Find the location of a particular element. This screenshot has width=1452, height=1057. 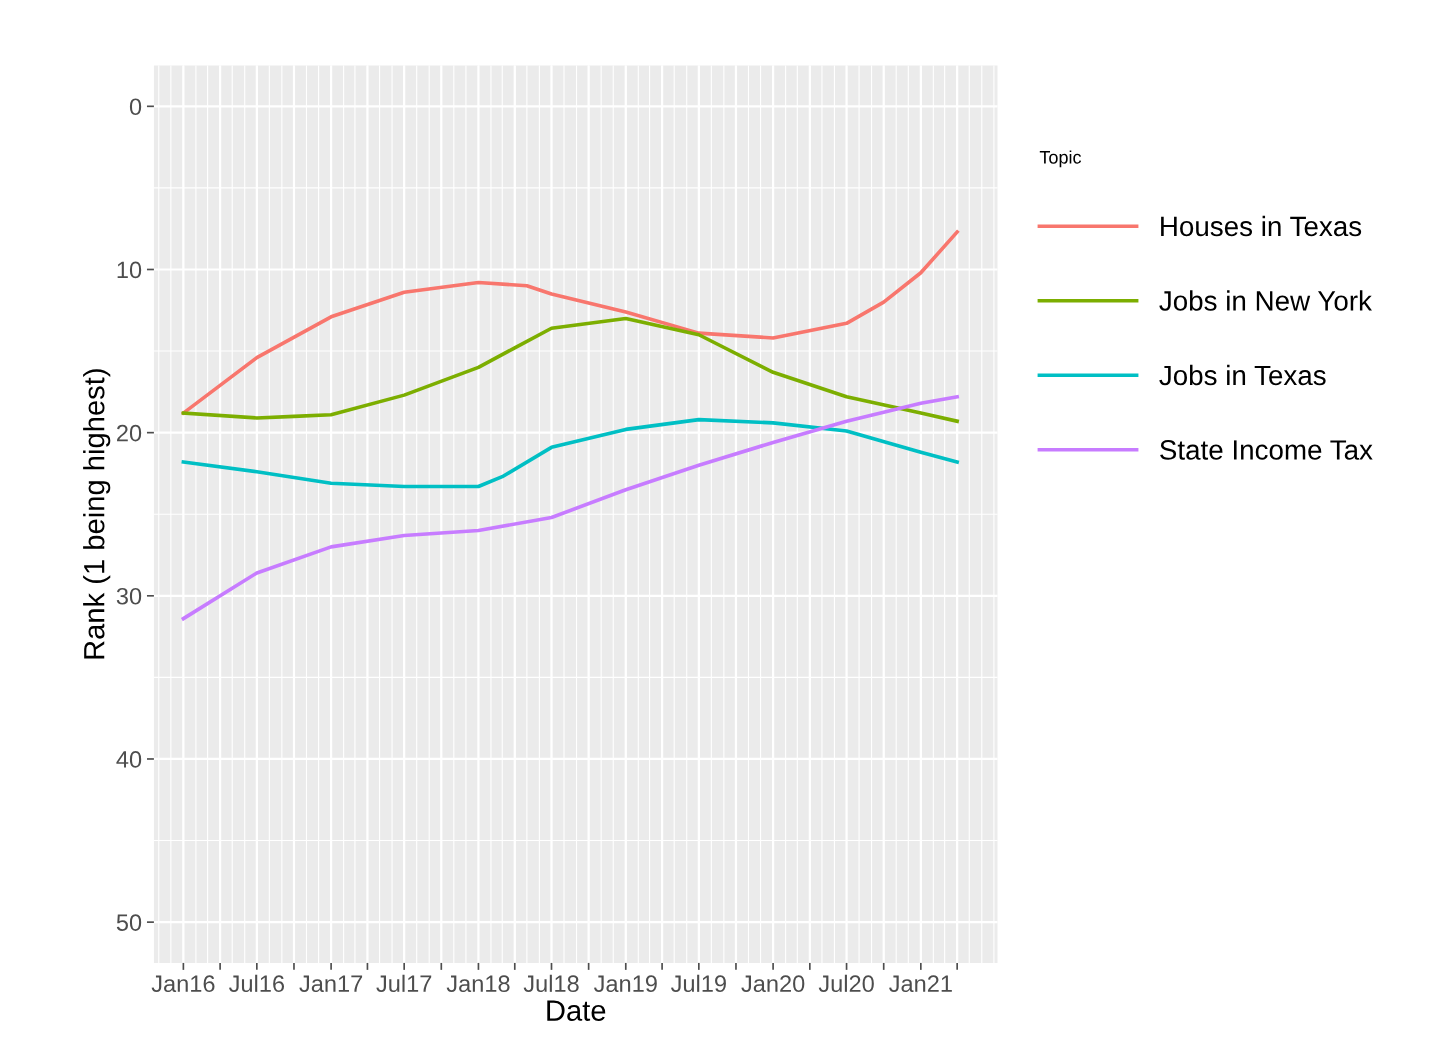

y-tick-label: 10 is located at coordinates (129, 270).